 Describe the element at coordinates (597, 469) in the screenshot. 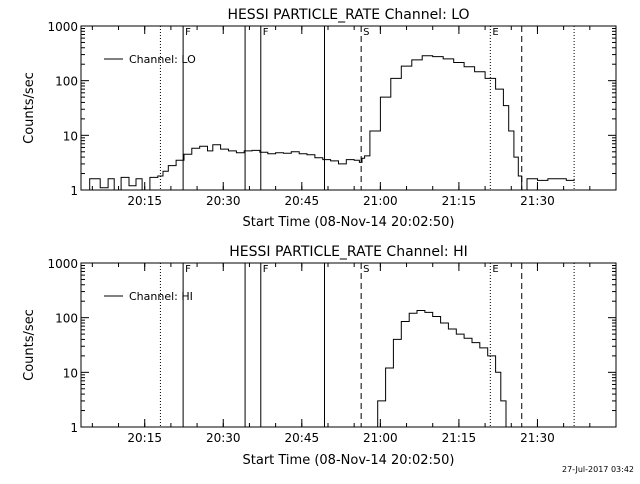

I see `footer-timestamp: 27-Jul-2017 03:42` at that location.